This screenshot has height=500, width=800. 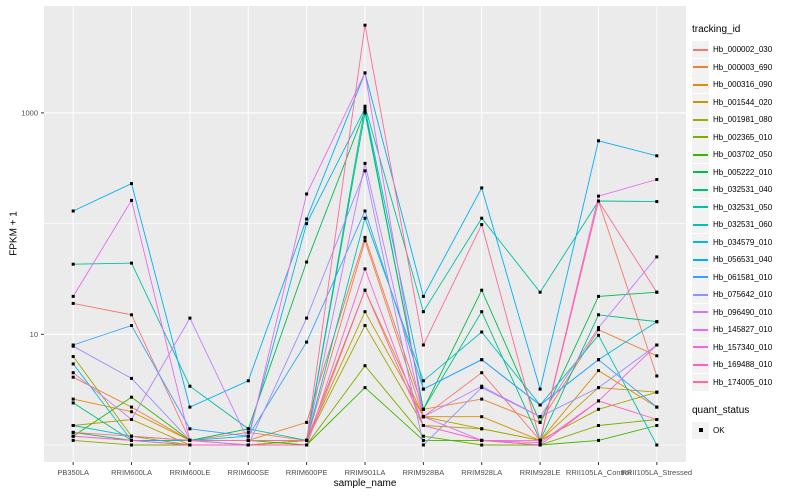 I want to click on x-tick-label: RRIM600SE, so click(x=248, y=472).